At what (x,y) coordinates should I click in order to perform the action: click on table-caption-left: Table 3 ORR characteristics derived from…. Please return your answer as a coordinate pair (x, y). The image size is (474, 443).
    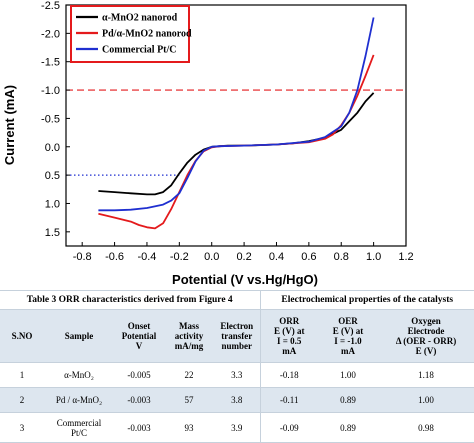
    Looking at the image, I should click on (130, 300).